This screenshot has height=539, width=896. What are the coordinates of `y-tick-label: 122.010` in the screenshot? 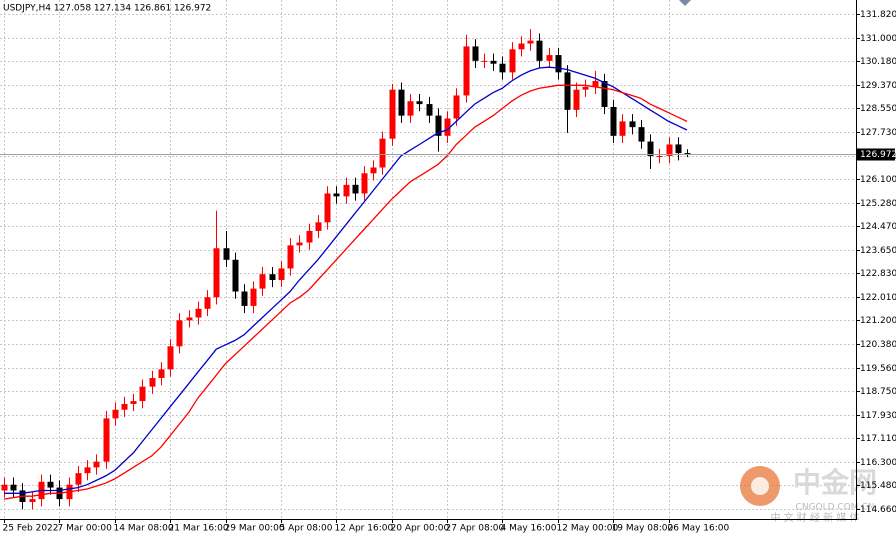 It's located at (878, 298).